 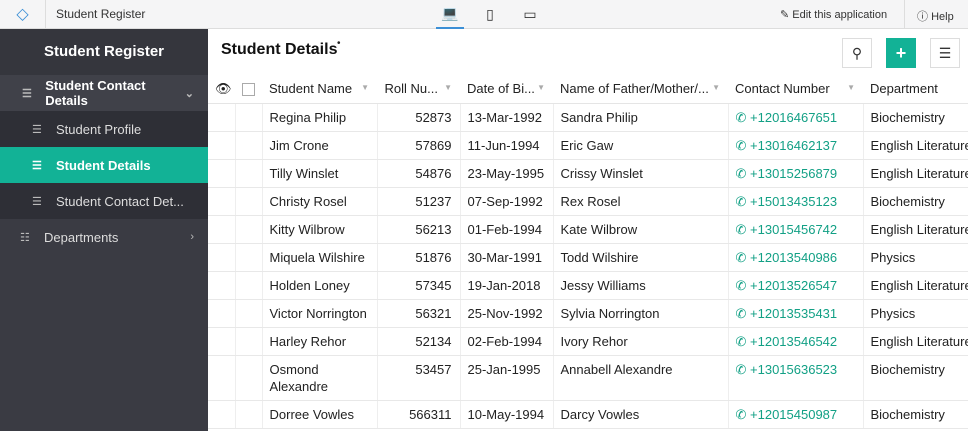 What do you see at coordinates (320, 257) in the screenshot?
I see `student-name-cell: Miquela Wilshire` at bounding box center [320, 257].